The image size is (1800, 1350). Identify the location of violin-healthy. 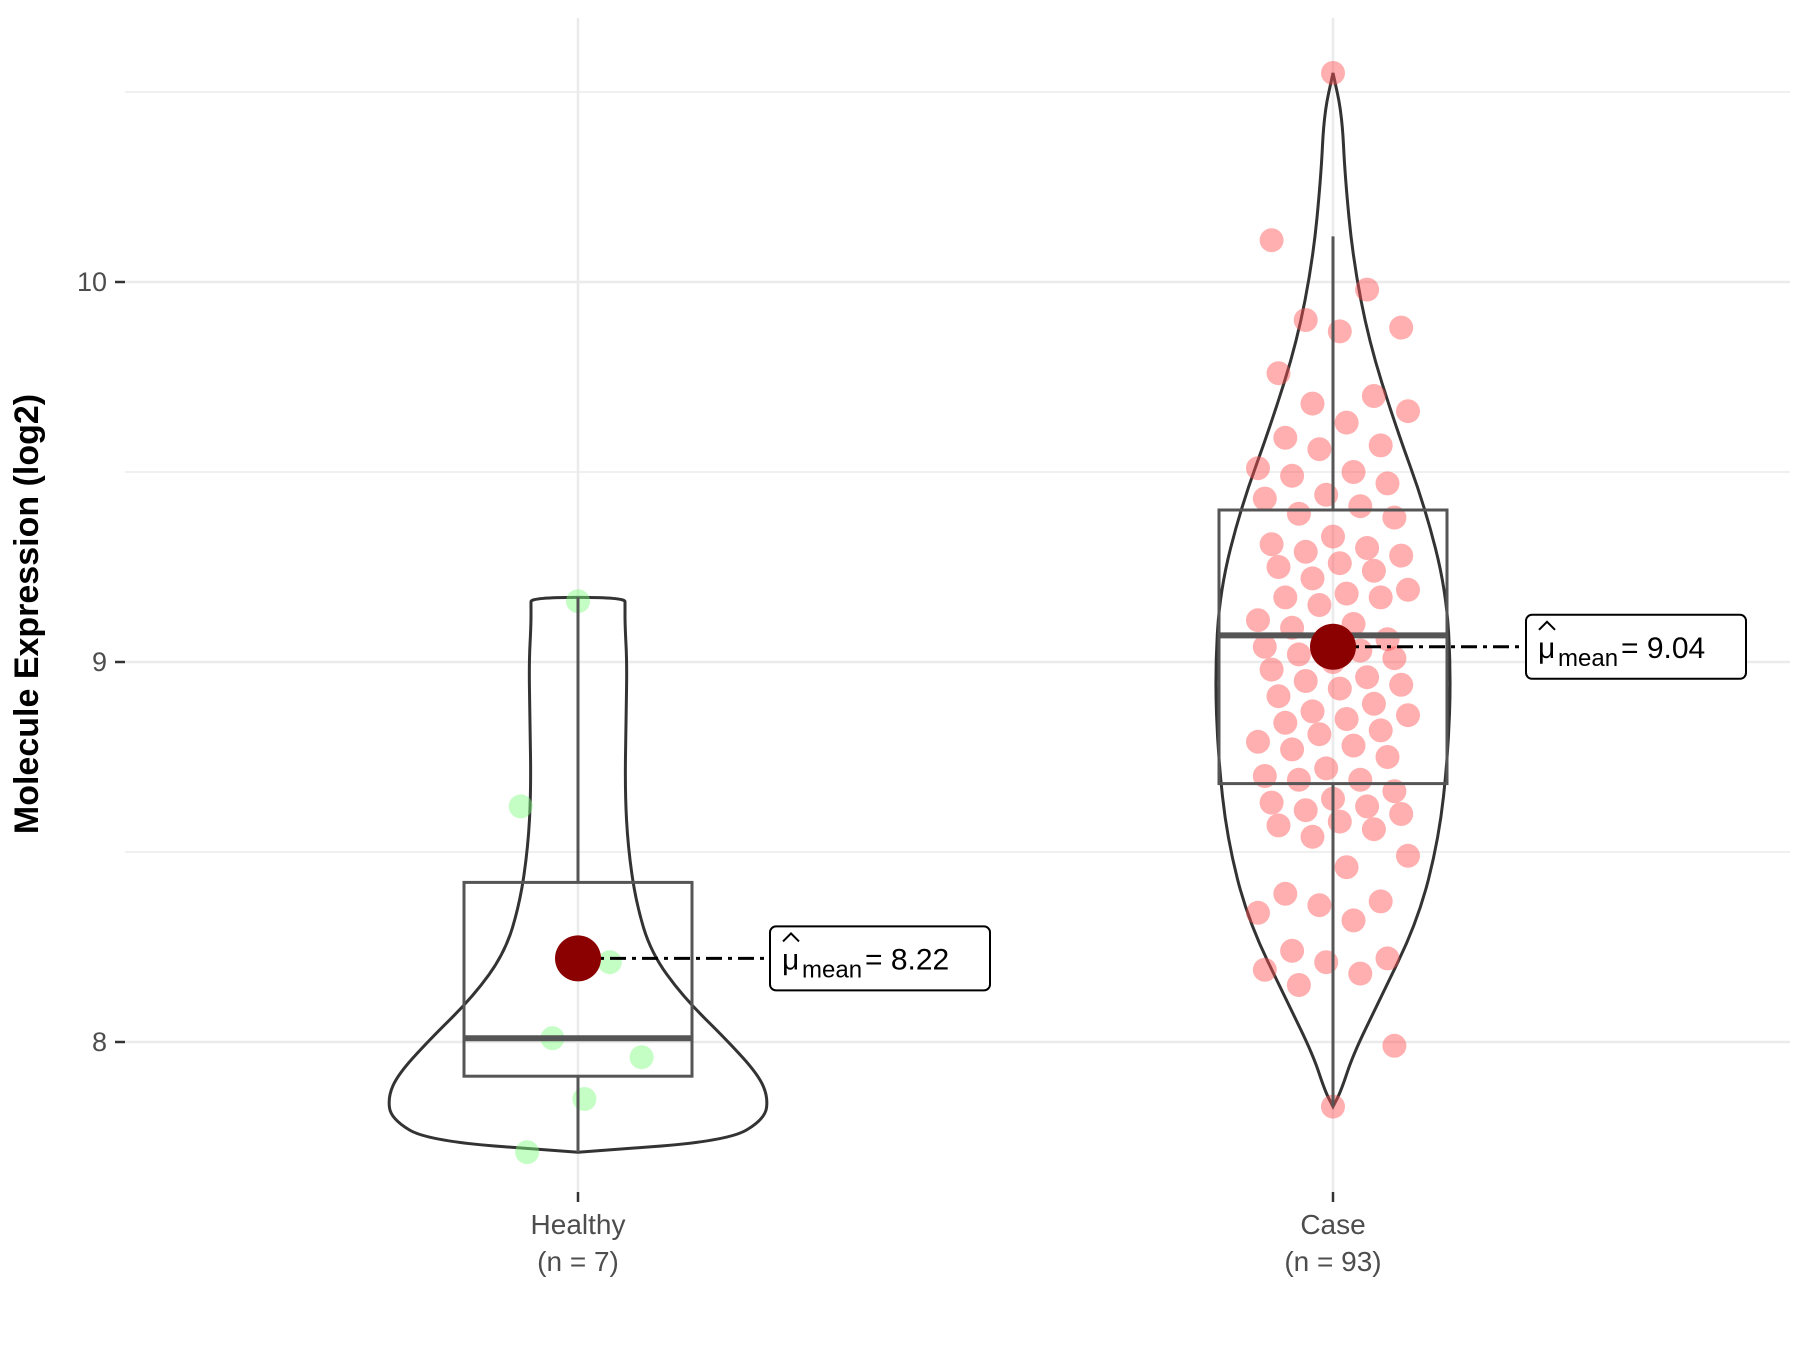
(578, 874).